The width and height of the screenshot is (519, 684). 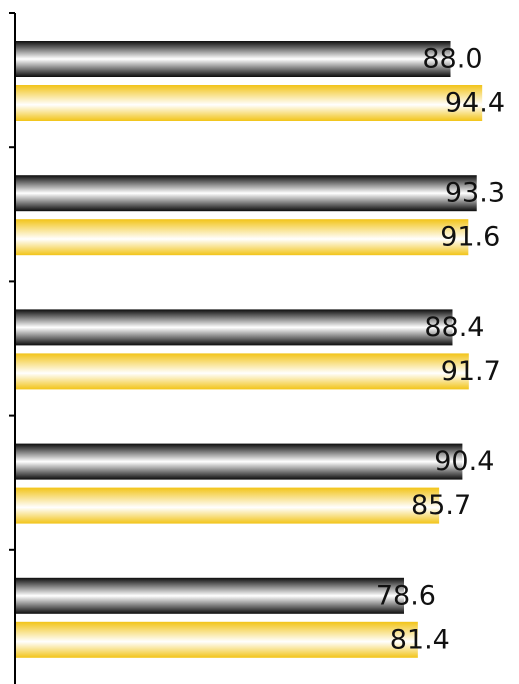 I want to click on y-axis, so click(x=12, y=348).